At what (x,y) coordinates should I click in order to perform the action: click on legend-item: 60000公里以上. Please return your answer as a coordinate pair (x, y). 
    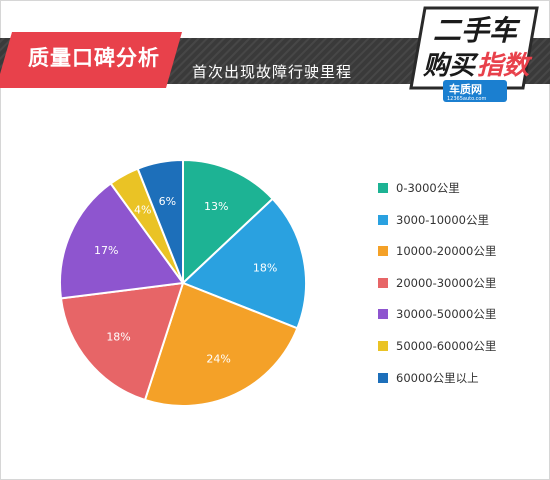
    Looking at the image, I should click on (463, 378).